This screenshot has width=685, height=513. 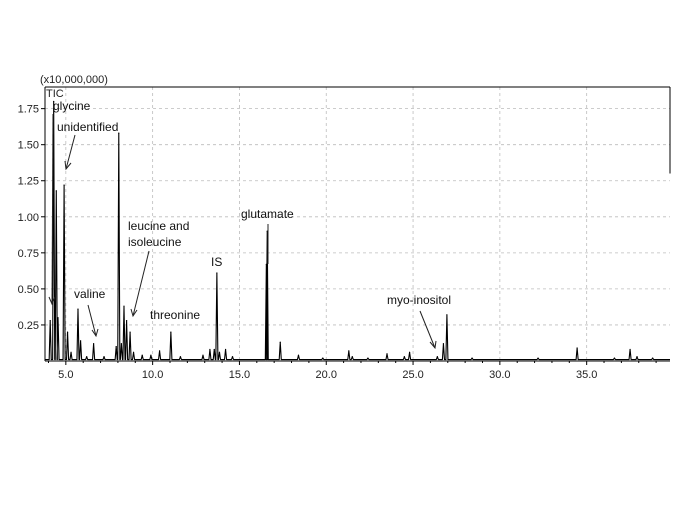 I want to click on annotation-glycine: glycine, so click(x=72, y=106).